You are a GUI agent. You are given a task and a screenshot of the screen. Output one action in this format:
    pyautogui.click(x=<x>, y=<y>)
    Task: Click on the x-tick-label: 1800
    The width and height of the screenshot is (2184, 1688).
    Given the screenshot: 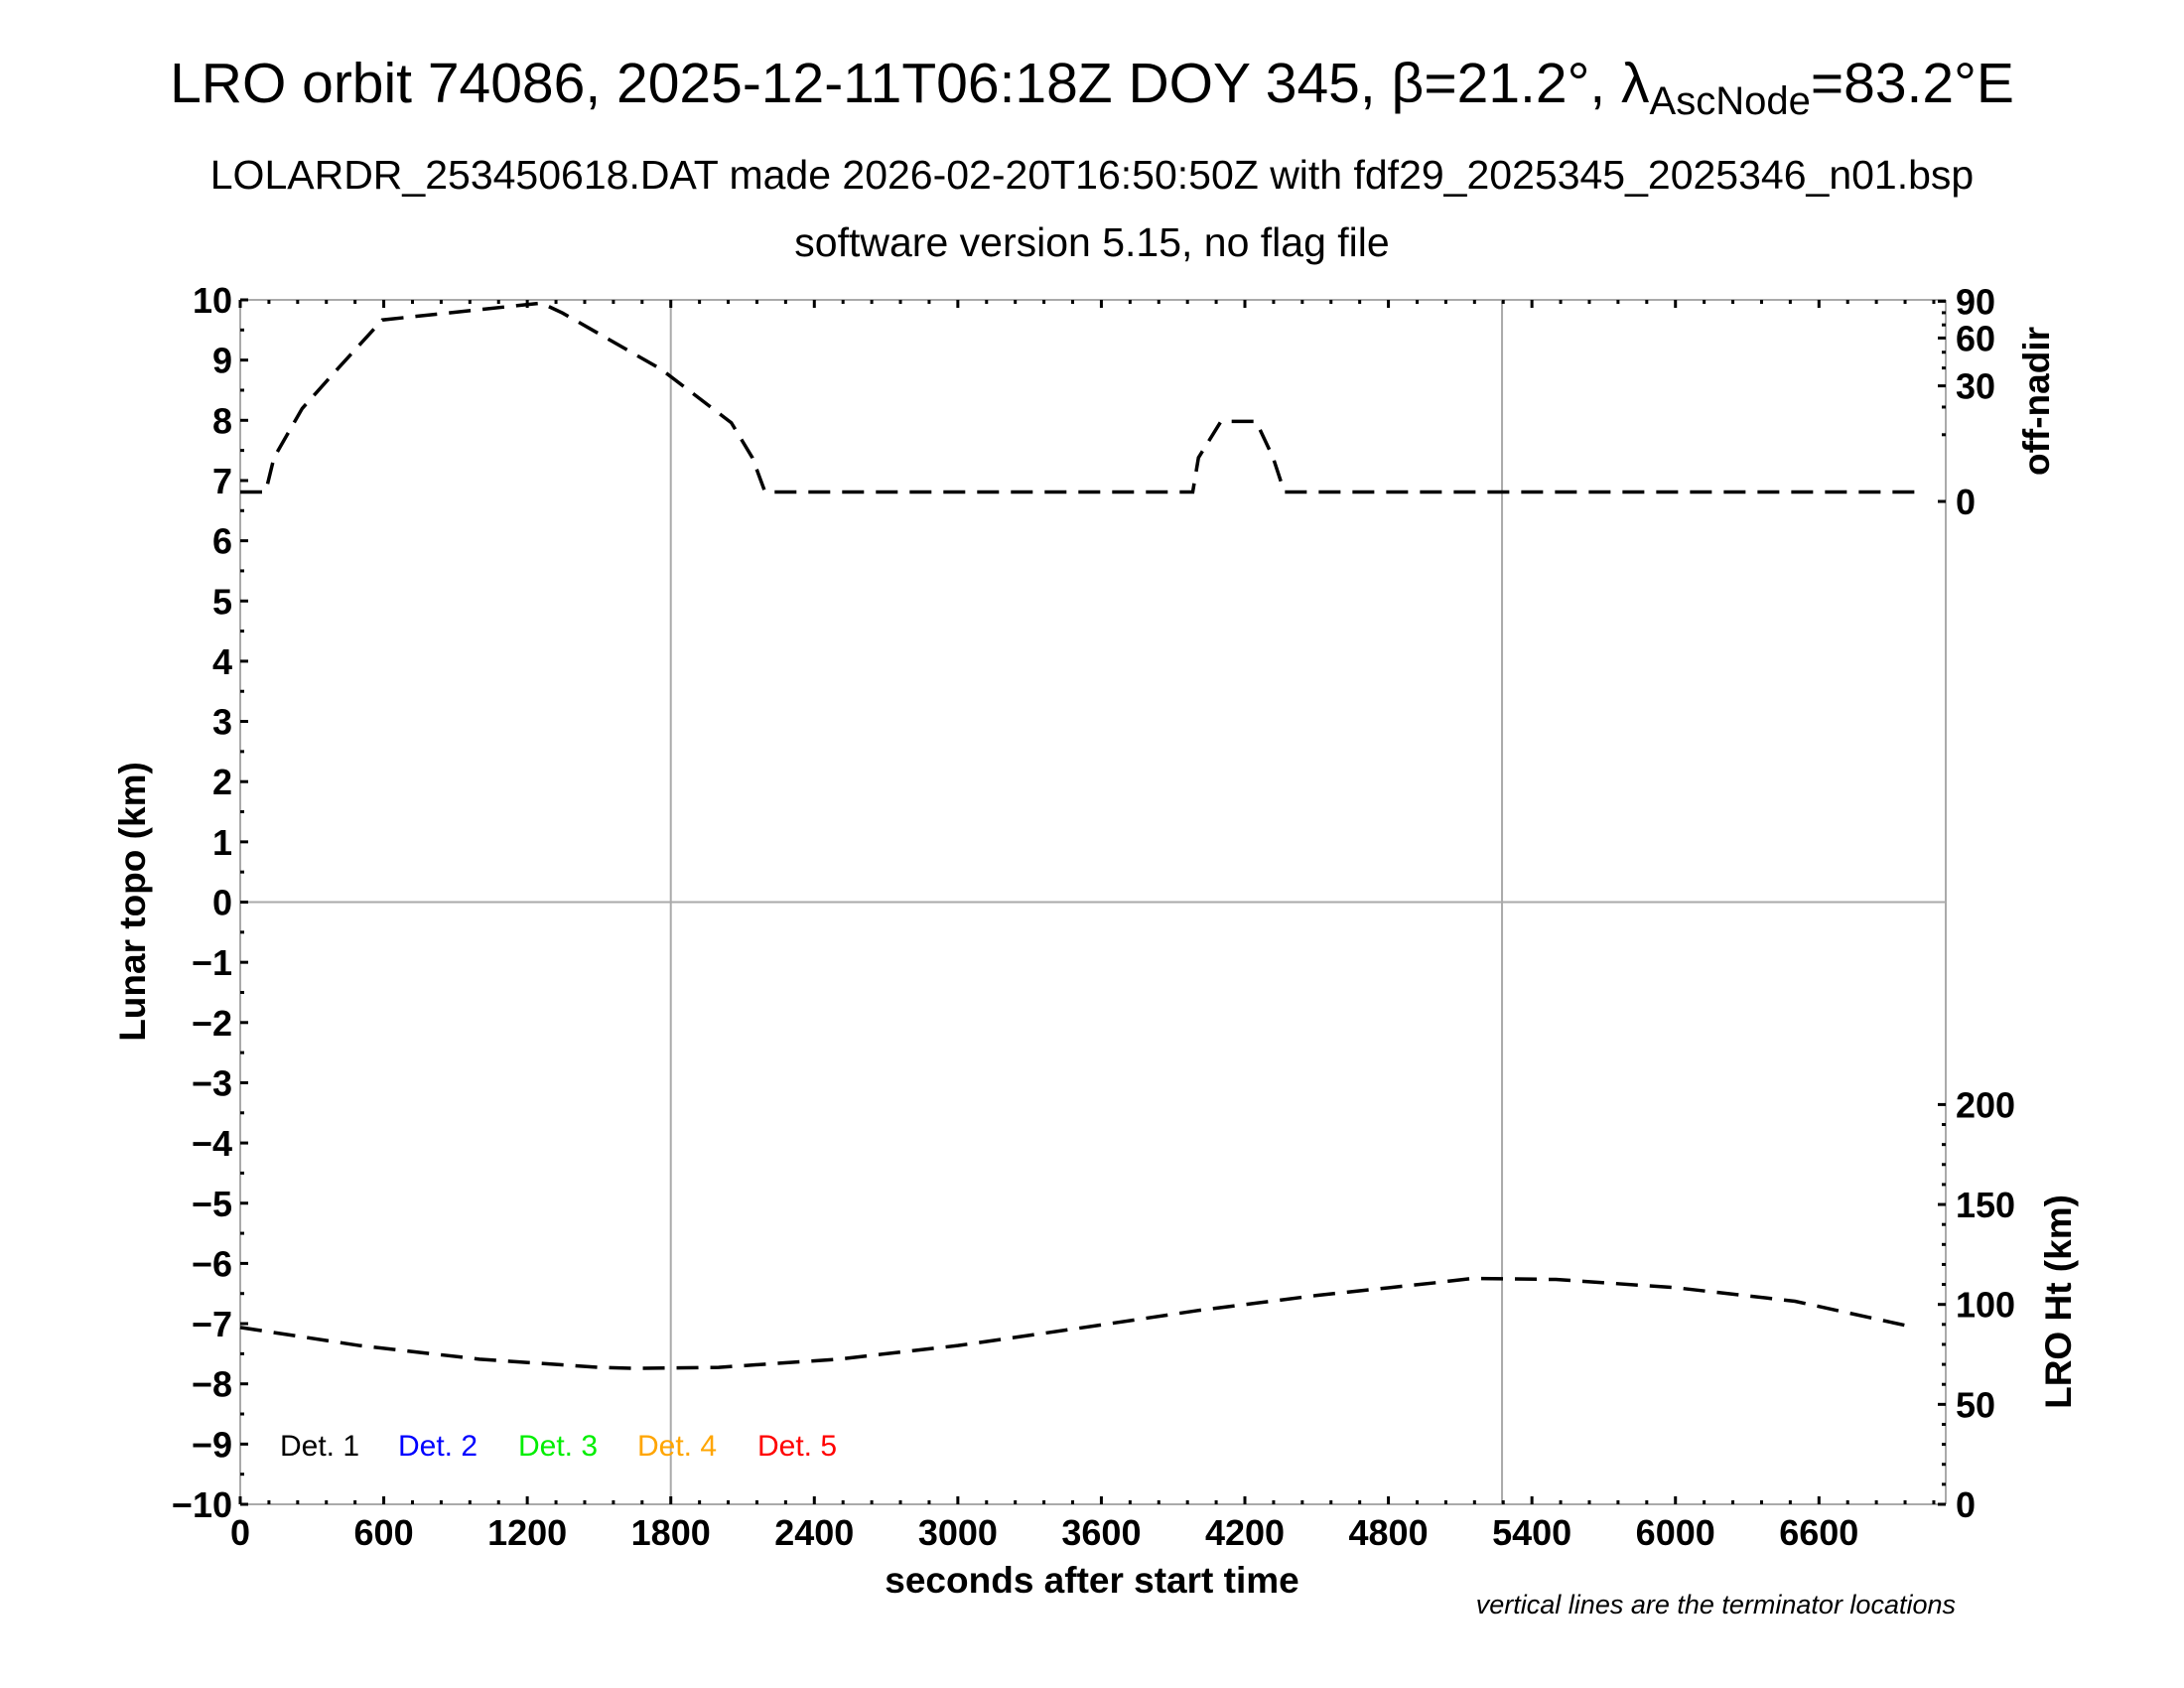 What is the action you would take?
    pyautogui.click(x=671, y=1532)
    